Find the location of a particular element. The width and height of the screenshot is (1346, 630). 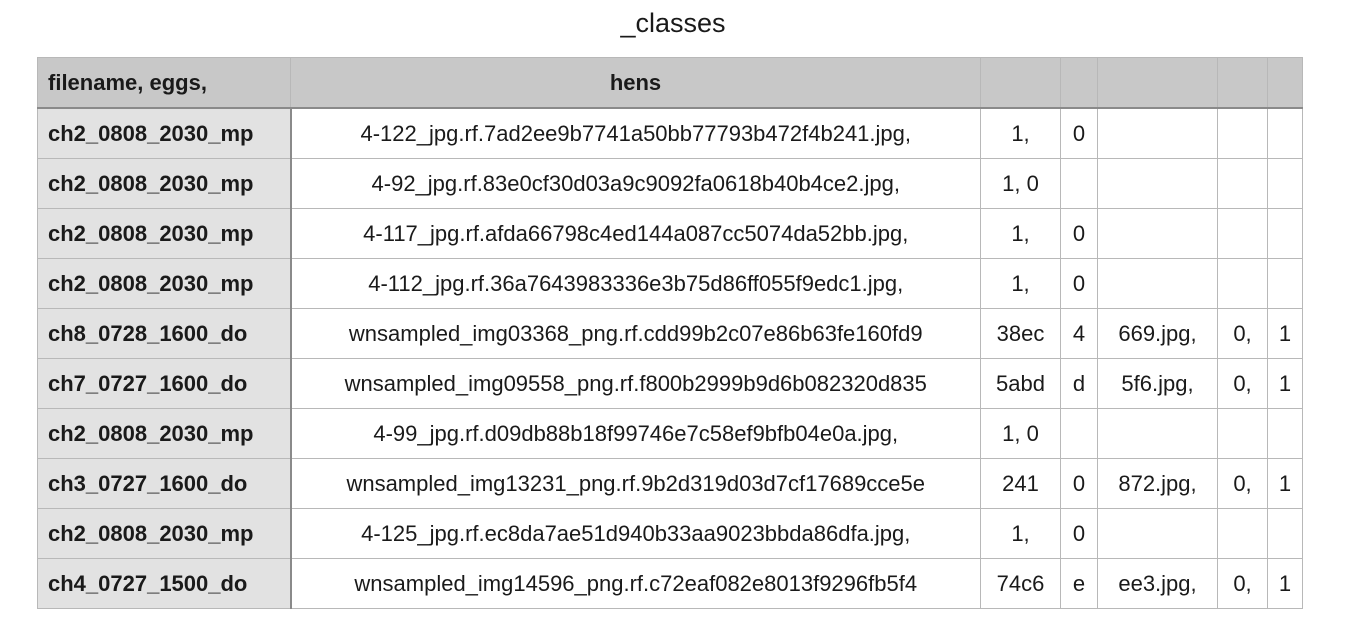

row-header-cell: ch4_0727_1500_do is located at coordinates (164, 583).